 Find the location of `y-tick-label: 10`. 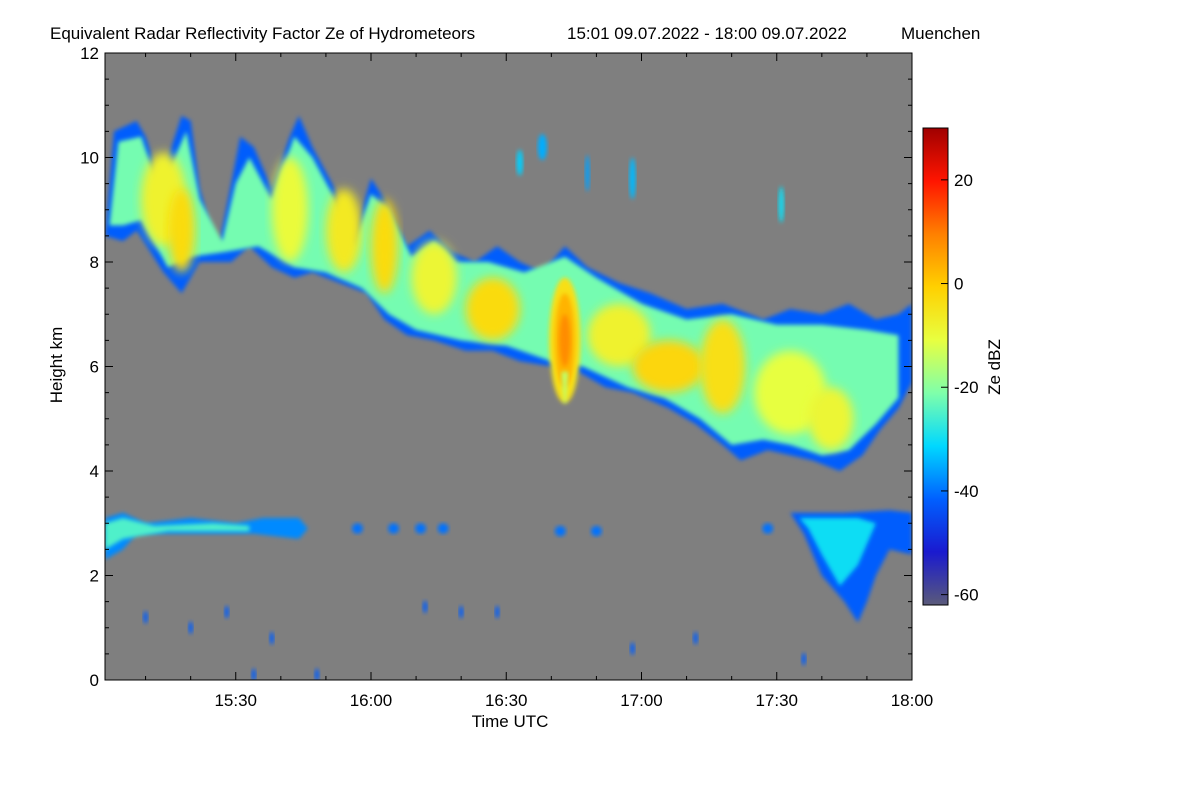

y-tick-label: 10 is located at coordinates (89, 158).